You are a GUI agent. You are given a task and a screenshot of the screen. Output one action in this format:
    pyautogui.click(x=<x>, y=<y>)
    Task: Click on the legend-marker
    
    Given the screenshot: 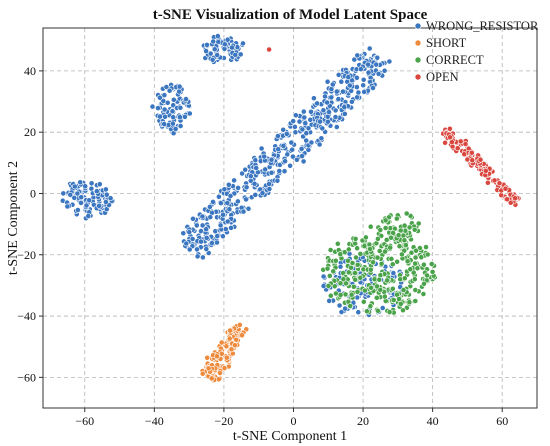 What is the action you would take?
    pyautogui.click(x=418, y=77)
    